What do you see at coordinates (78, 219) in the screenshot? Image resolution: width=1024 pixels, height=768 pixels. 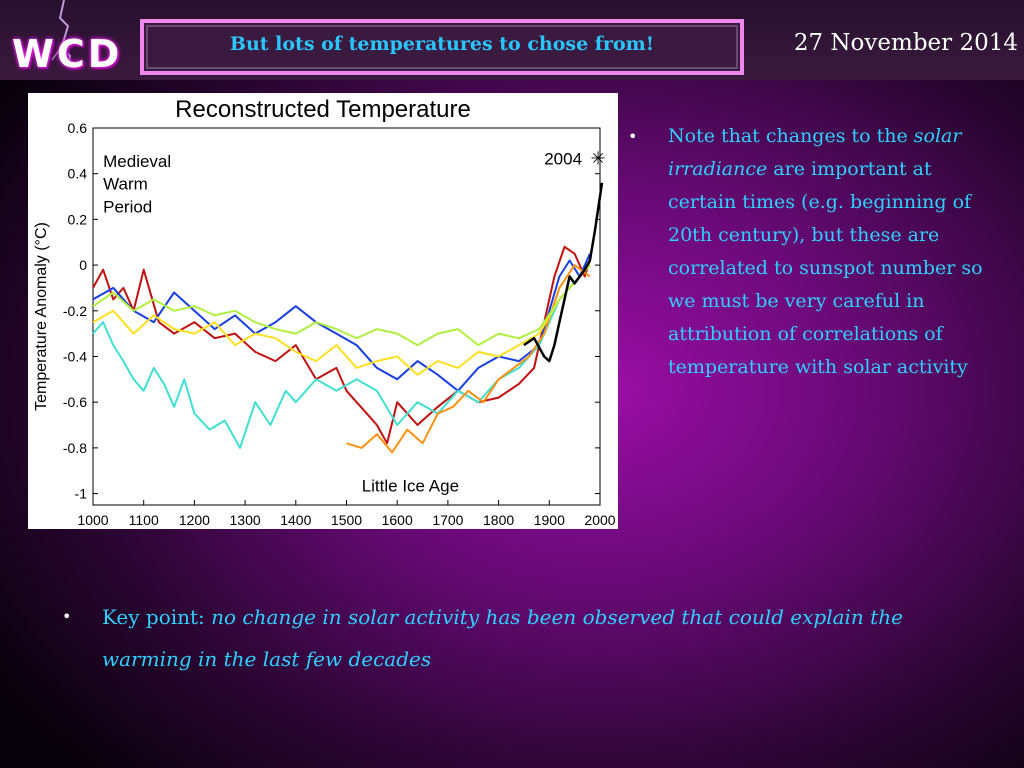 I see `y-tick-label: 0.2` at bounding box center [78, 219].